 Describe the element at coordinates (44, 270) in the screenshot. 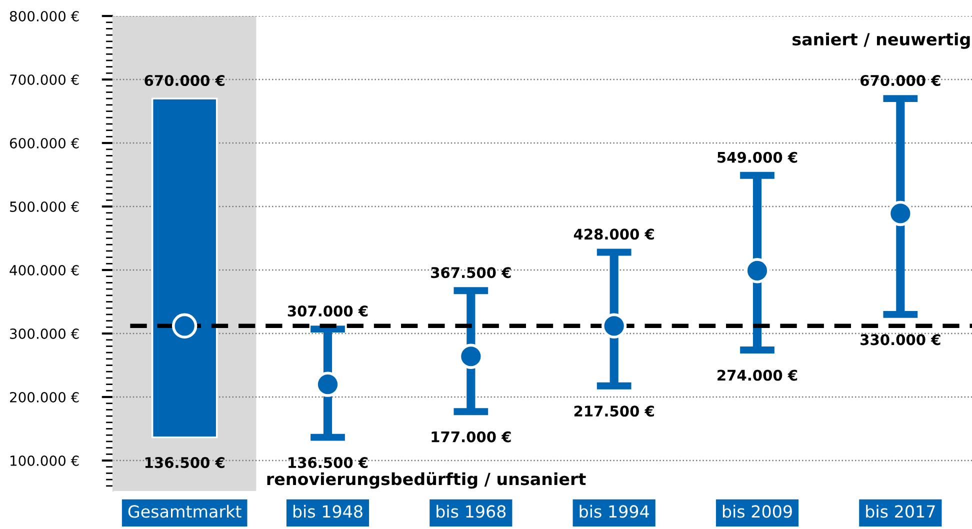

I see `y-tick-label: 400.000 €` at that location.